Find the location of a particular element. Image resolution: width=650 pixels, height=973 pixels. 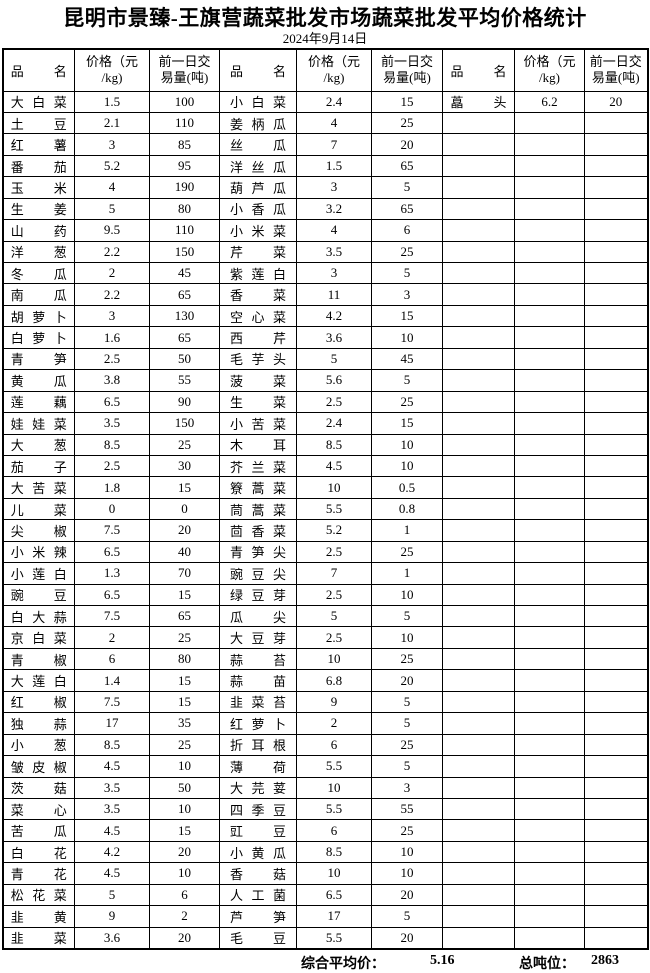

product-name-cell: 豌豆 is located at coordinates (38, 595).